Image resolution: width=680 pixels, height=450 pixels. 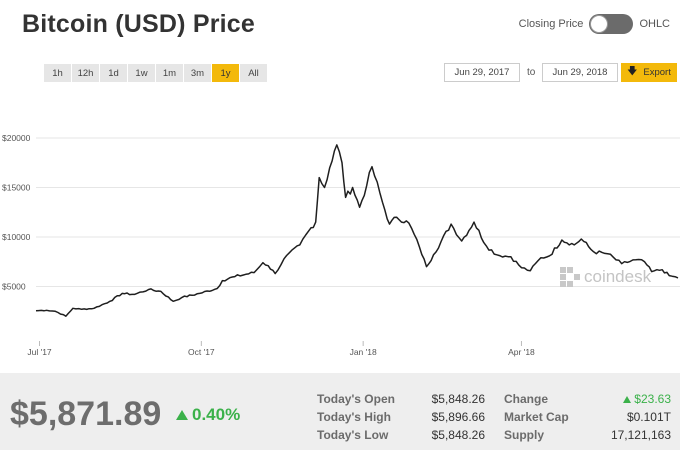 I want to click on export-button: 🡇 Export, so click(x=649, y=72).